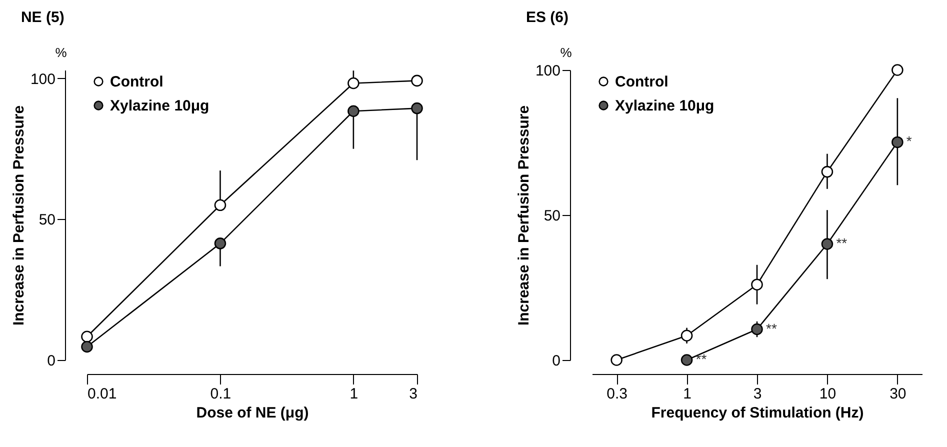 The image size is (947, 447). I want to click on x-axis-title: Dose of NE (μg), so click(252, 413).